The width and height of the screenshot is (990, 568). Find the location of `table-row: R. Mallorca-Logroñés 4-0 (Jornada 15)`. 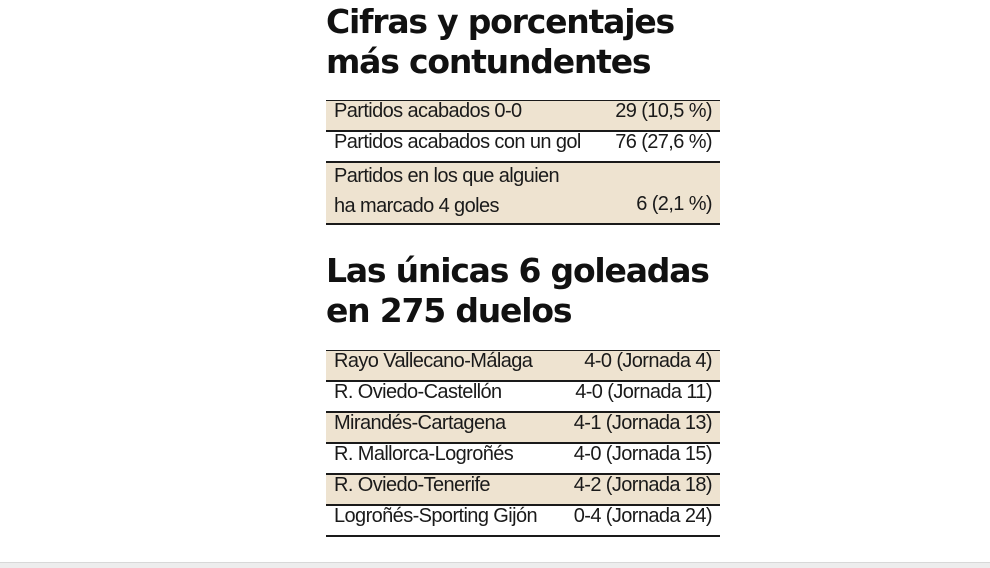

table-row: R. Mallorca-Logroñés 4-0 (Jornada 15) is located at coordinates (523, 459).